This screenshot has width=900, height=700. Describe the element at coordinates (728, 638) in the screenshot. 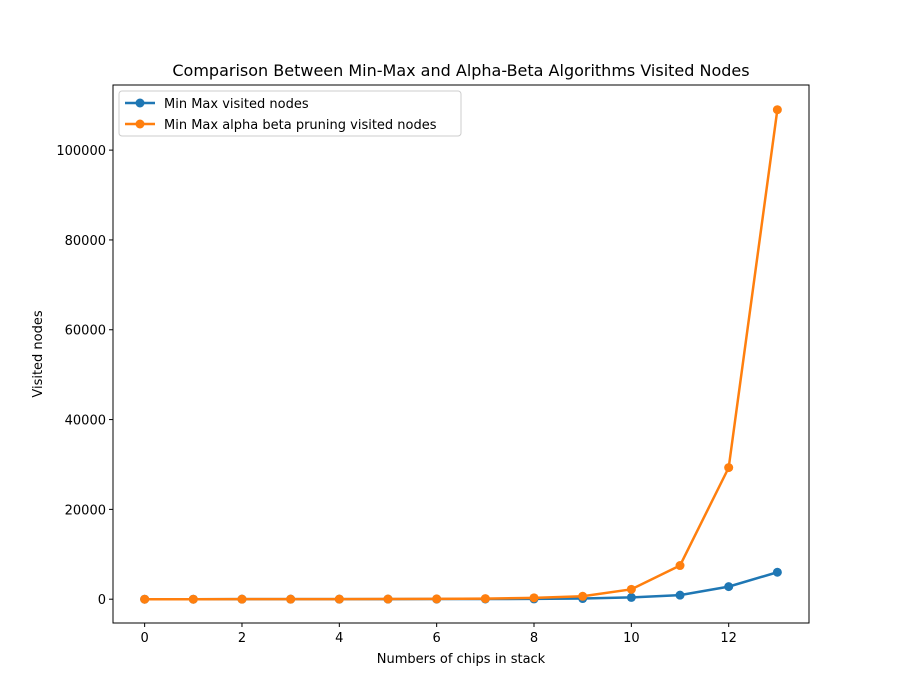

I see `x-tick-label: 12` at that location.